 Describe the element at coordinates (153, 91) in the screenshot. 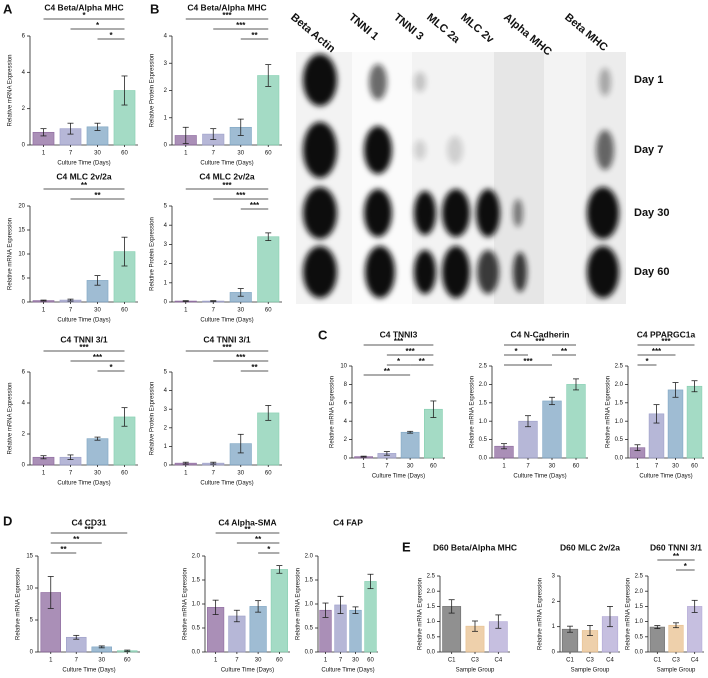

I see `y-axis-label: Relative Protein Expression` at that location.